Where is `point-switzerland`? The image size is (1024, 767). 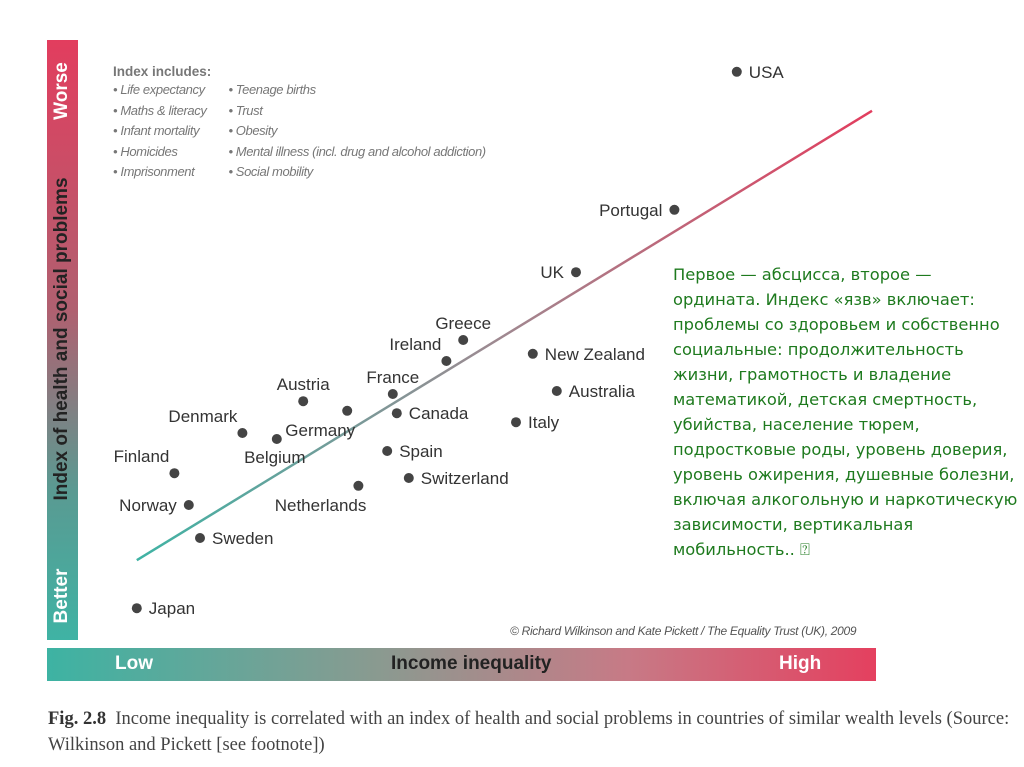 point-switzerland is located at coordinates (408, 478).